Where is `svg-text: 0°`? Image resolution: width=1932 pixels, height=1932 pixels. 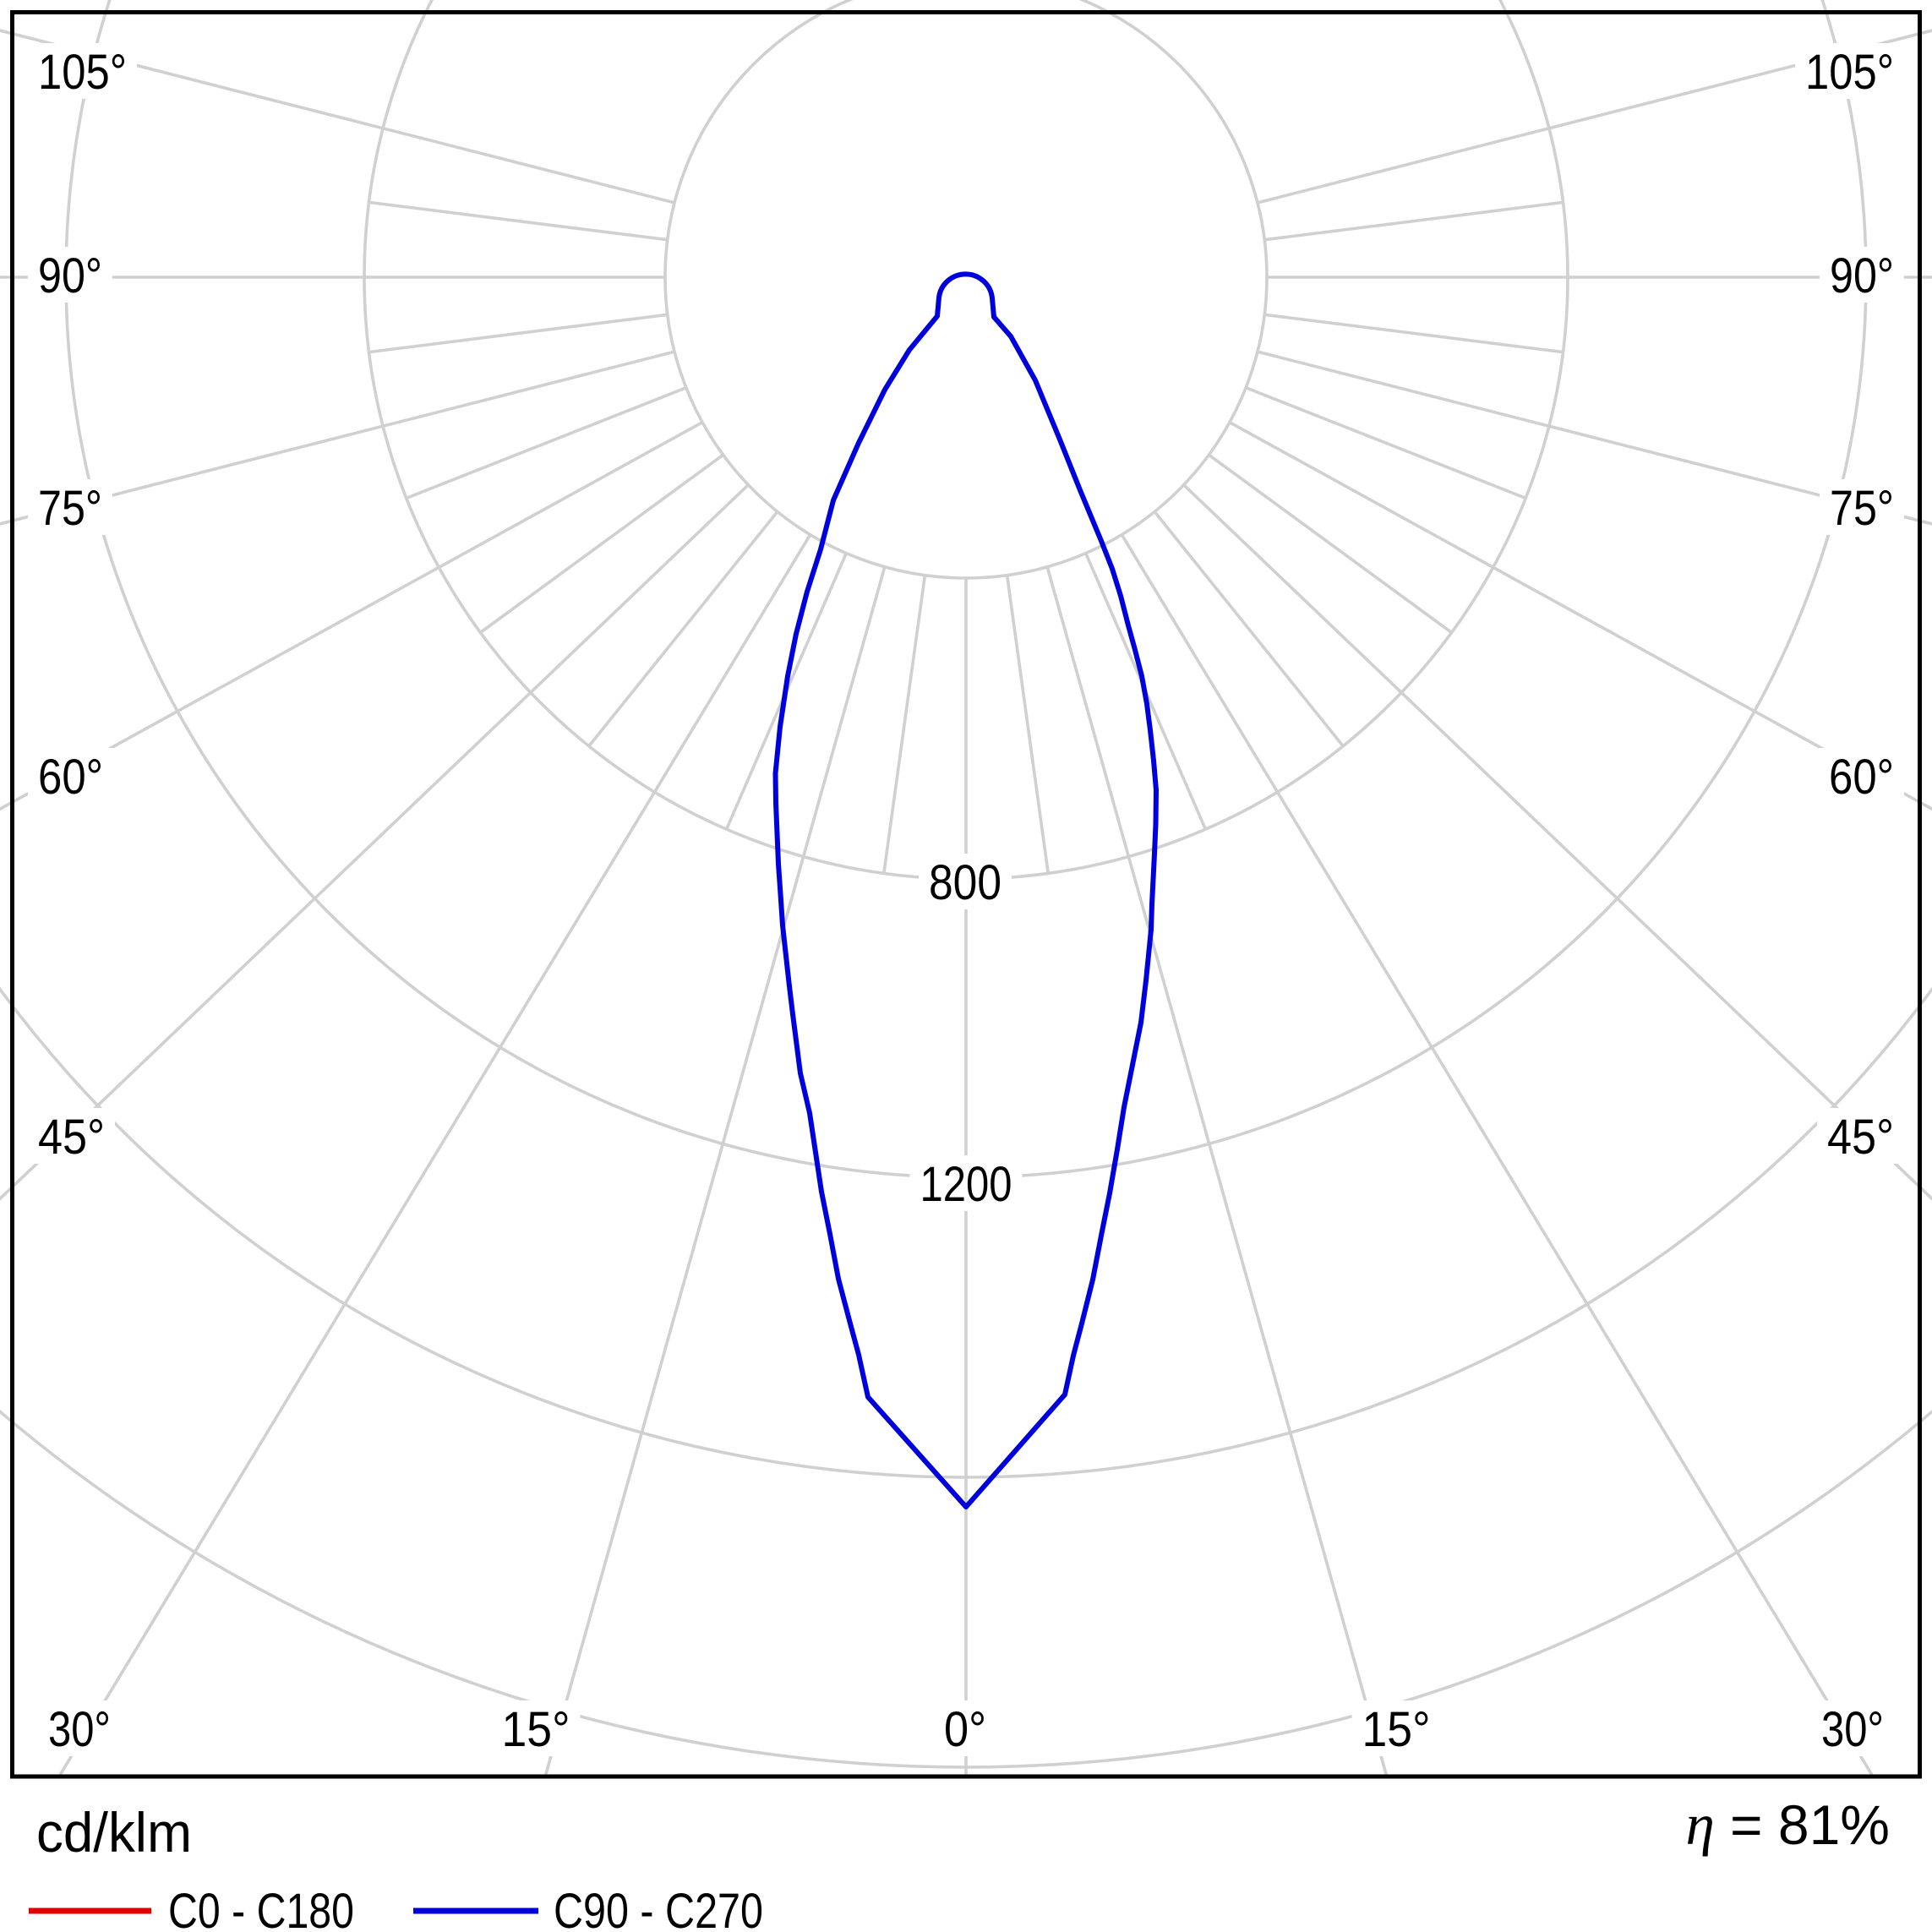
svg-text: 0° is located at coordinates (965, 1729).